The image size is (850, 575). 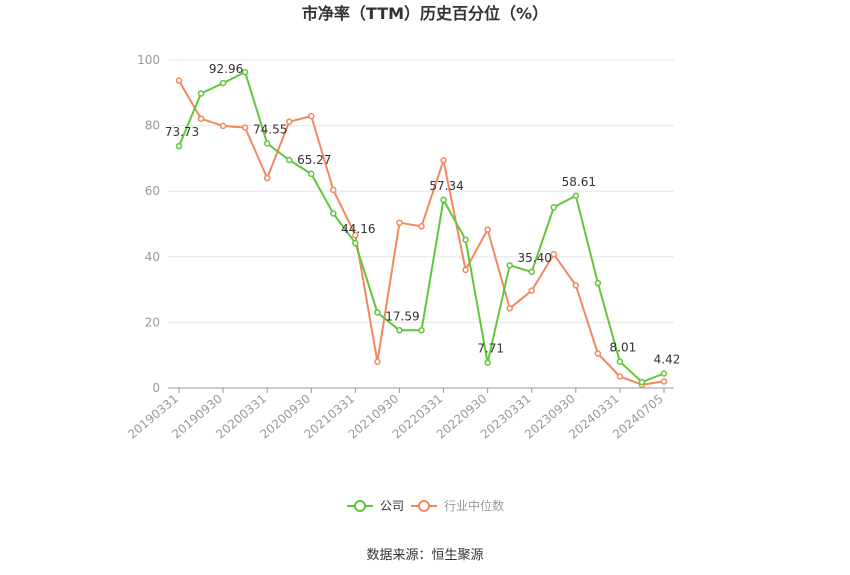 What do you see at coordinates (270, 129) in the screenshot?
I see `data-label-company: 74.55` at bounding box center [270, 129].